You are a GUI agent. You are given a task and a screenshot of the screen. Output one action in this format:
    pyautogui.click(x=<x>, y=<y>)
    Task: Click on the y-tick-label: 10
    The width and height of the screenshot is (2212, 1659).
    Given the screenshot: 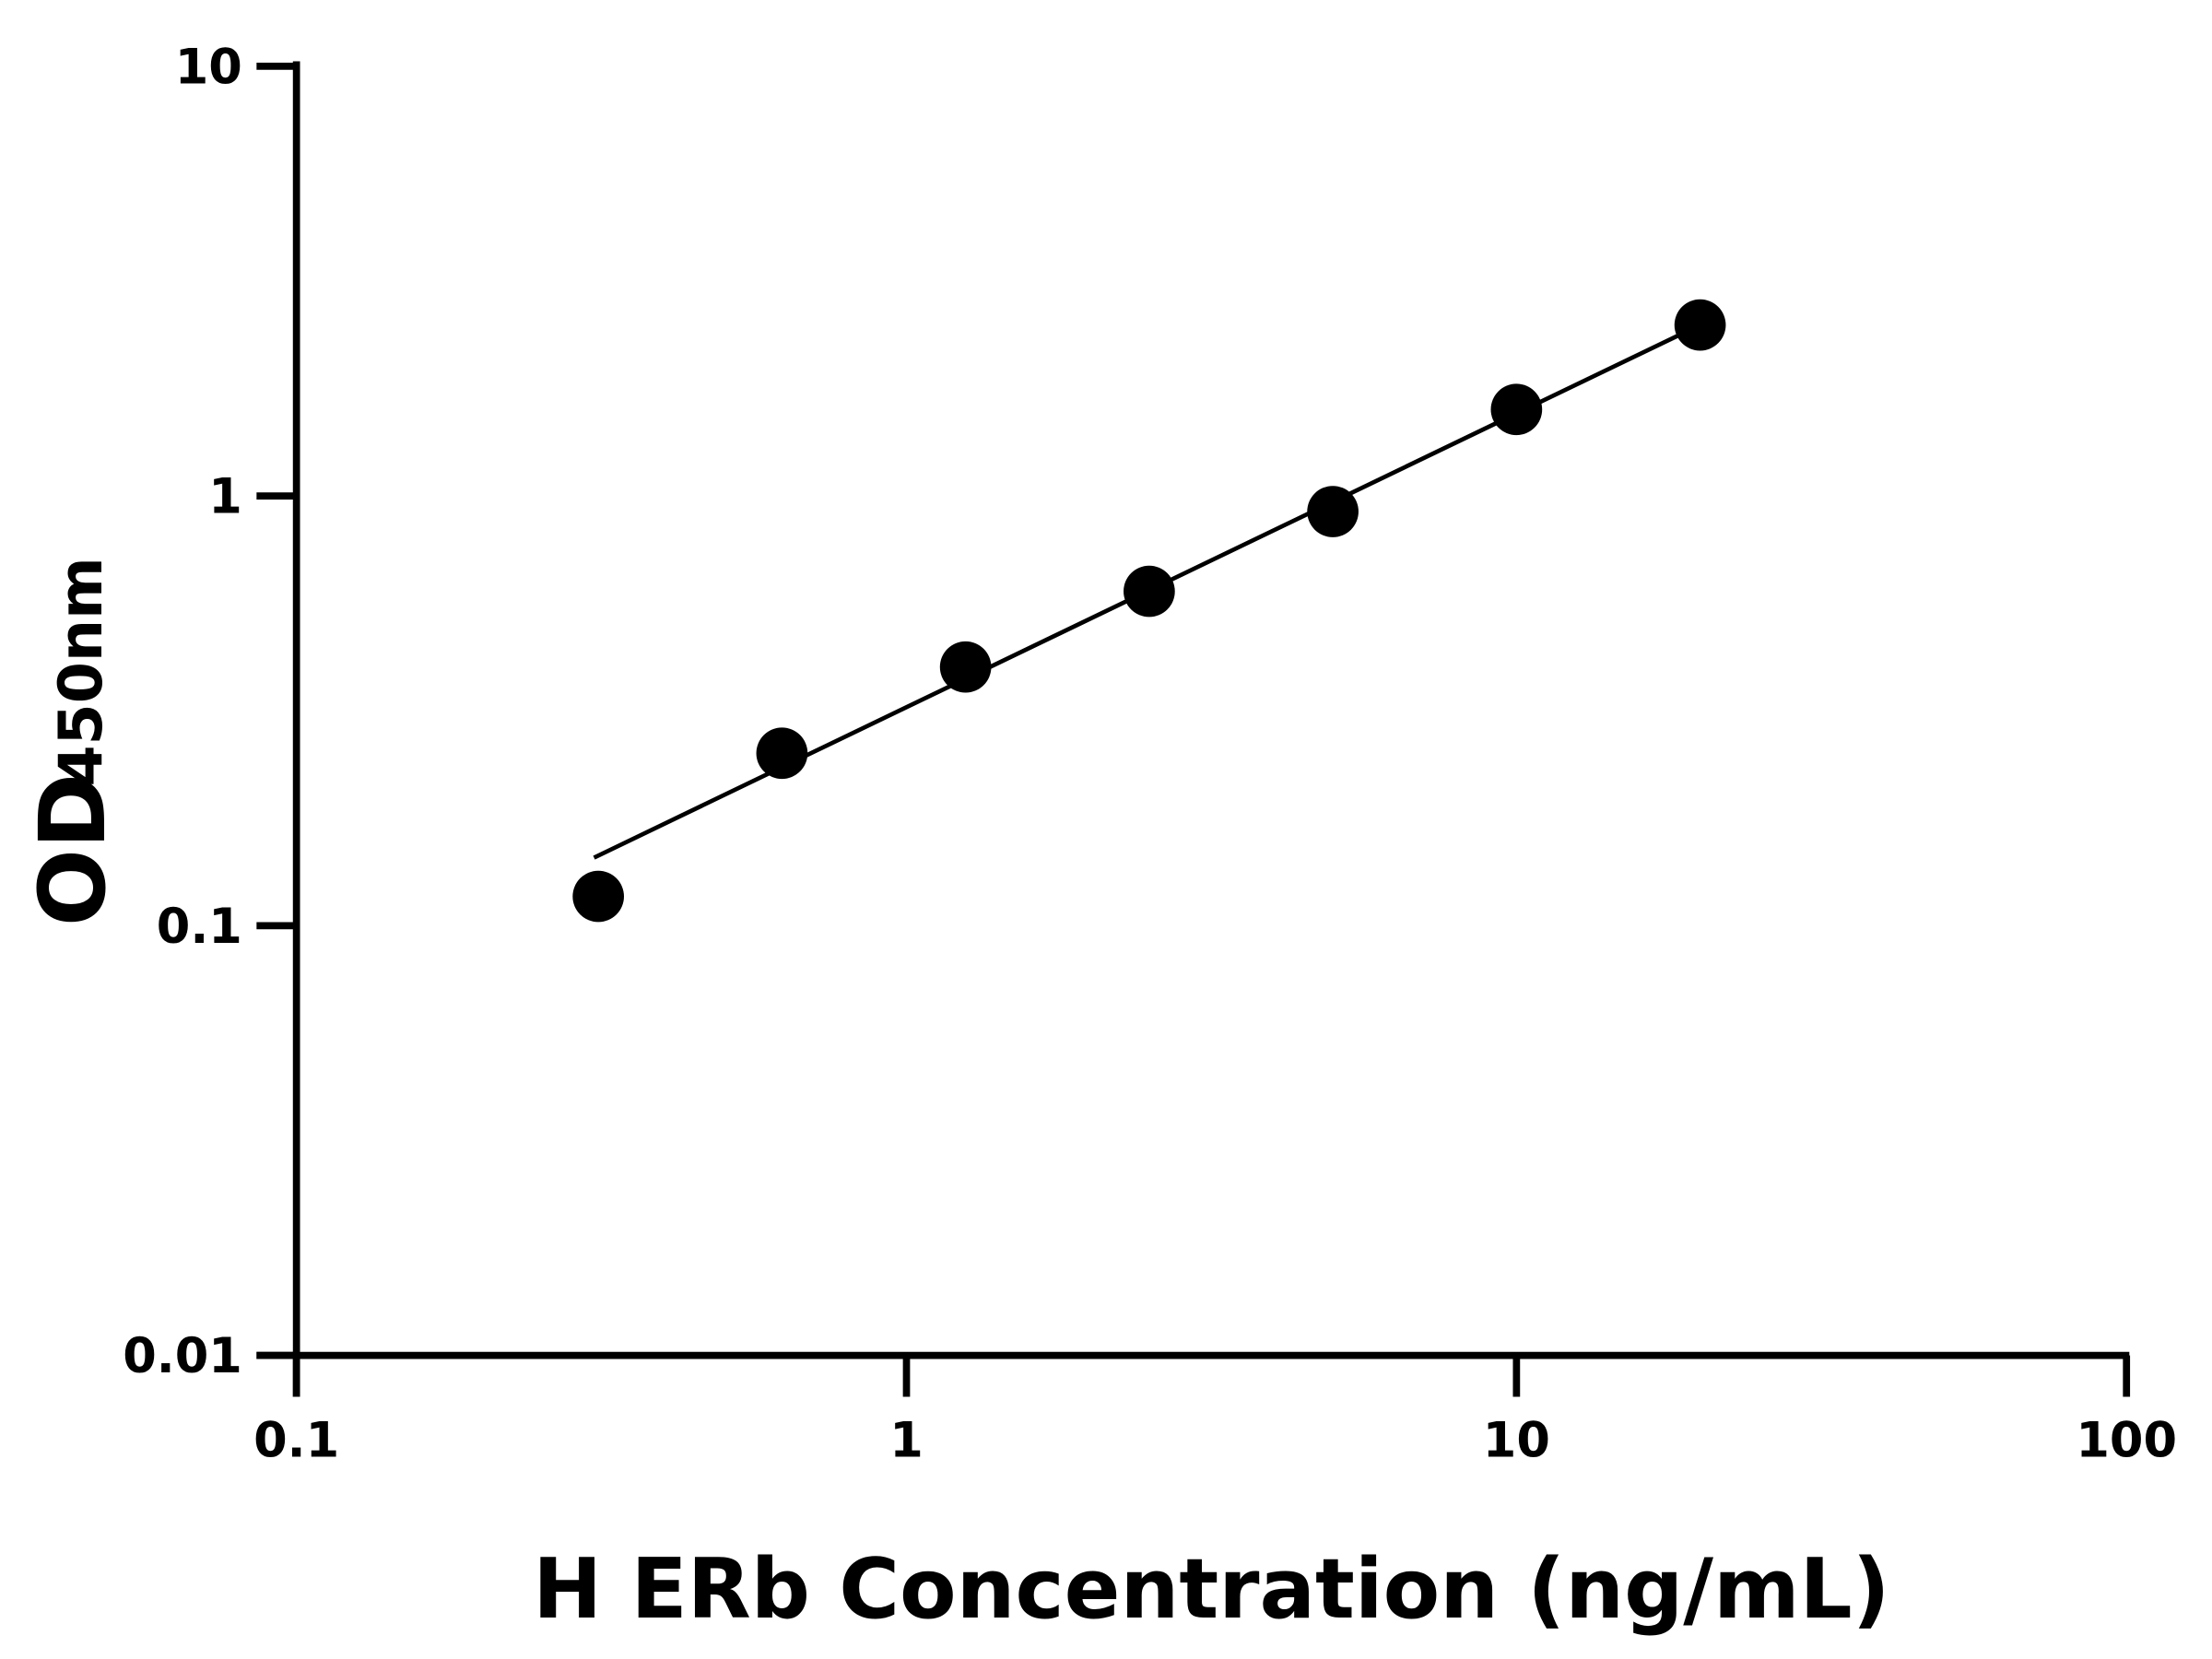 What is the action you would take?
    pyautogui.click(x=208, y=67)
    